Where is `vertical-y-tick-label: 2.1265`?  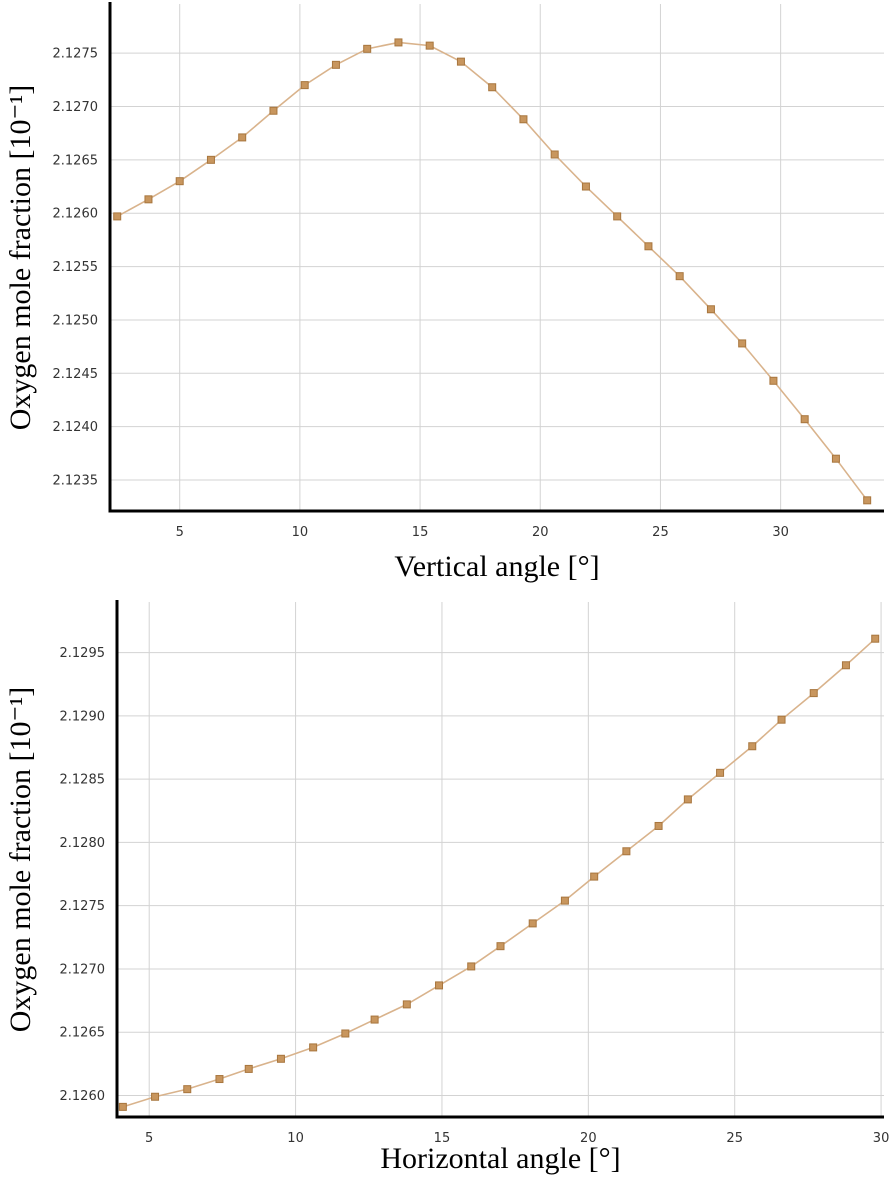 vertical-y-tick-label: 2.1265 is located at coordinates (76, 160).